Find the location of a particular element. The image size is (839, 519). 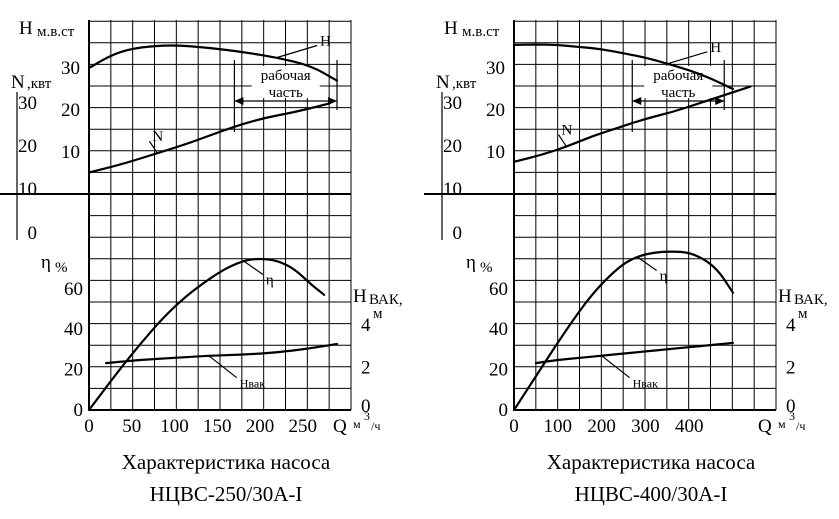

x-tick-label: 400 is located at coordinates (689, 426).